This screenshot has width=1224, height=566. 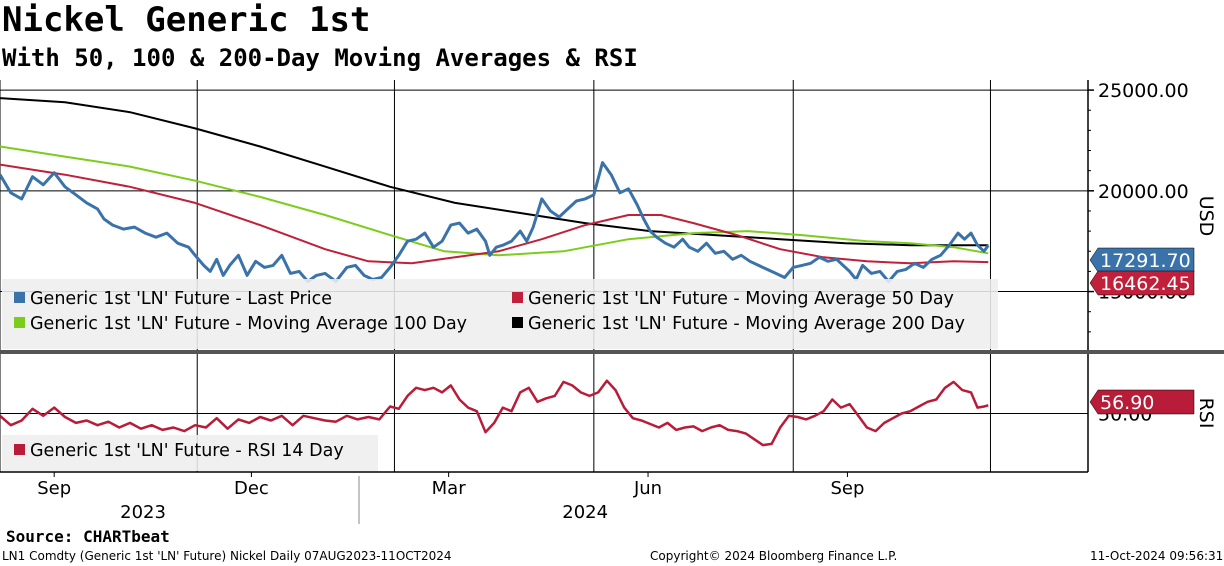 What do you see at coordinates (181, 299) in the screenshot?
I see `legend-label: Generic 1st 'LN' Future - Last Price` at bounding box center [181, 299].